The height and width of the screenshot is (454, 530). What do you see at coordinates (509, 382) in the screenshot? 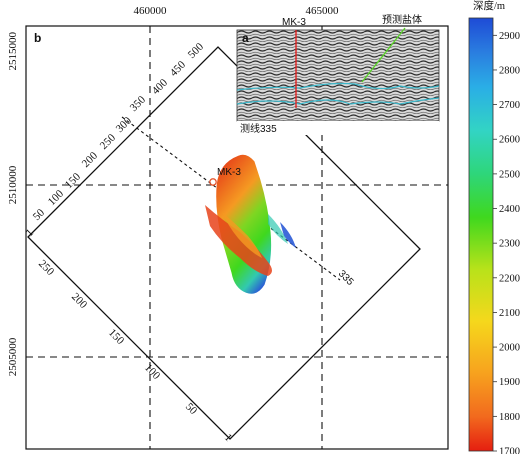
I see `colorbar-tick-label: 1900` at bounding box center [509, 382].